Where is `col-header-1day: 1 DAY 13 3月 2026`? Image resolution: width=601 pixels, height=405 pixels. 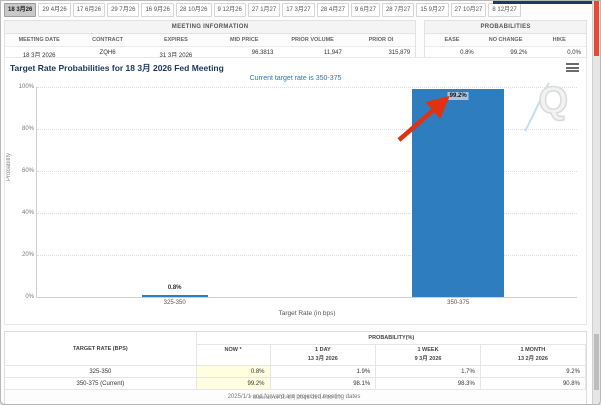 col-header-1day: 1 DAY 13 3月 2026 is located at coordinates (323, 355).